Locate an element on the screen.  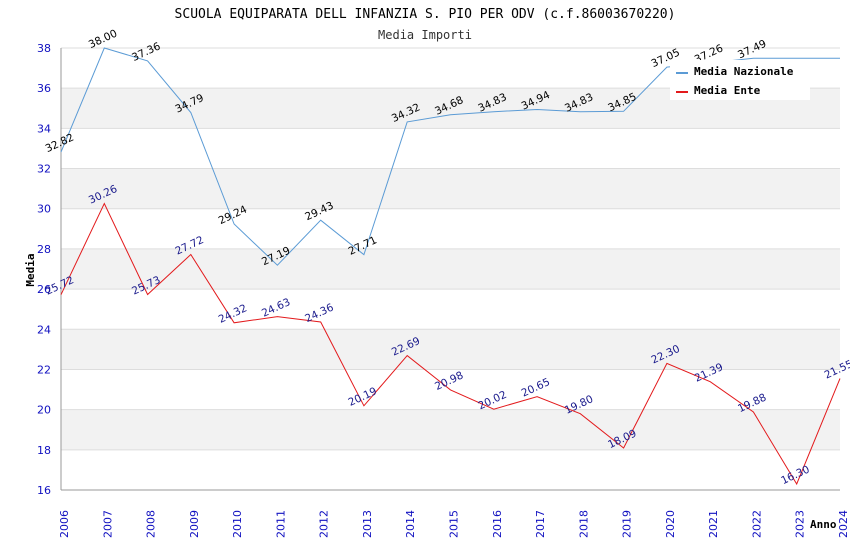
data-label: 20.19 is located at coordinates (363, 397).